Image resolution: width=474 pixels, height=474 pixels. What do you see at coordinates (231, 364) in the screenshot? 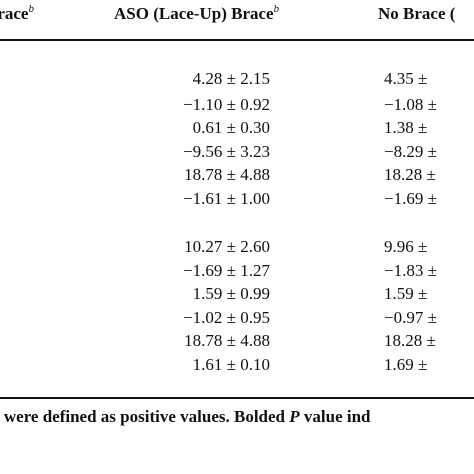
I see `cell-aso: 1.61 ± 0.10` at bounding box center [231, 364].